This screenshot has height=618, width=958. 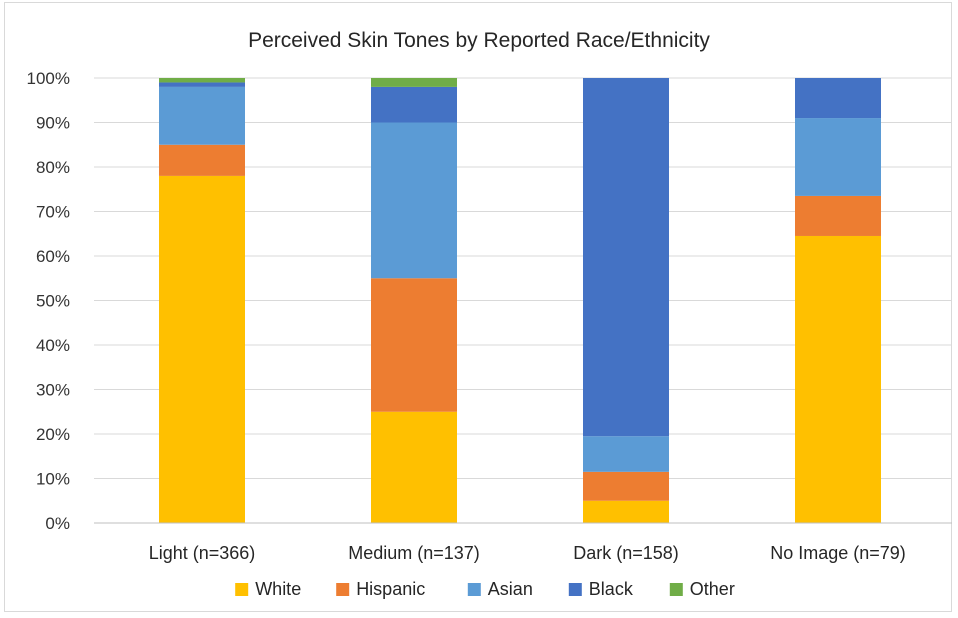 What do you see at coordinates (838, 553) in the screenshot?
I see `x-tick-label: No Image (n=79)` at bounding box center [838, 553].